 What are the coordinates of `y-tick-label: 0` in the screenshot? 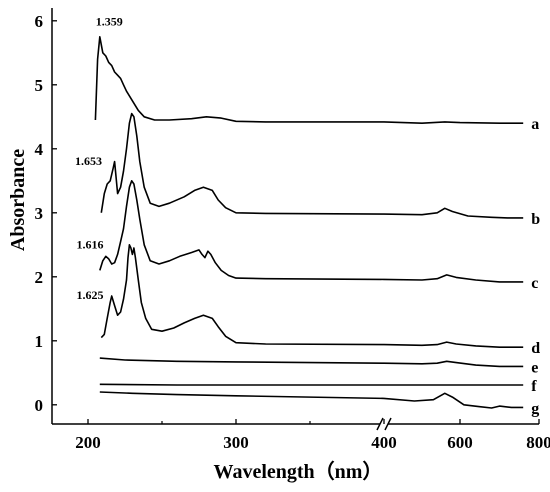 It's located at (39, 405).